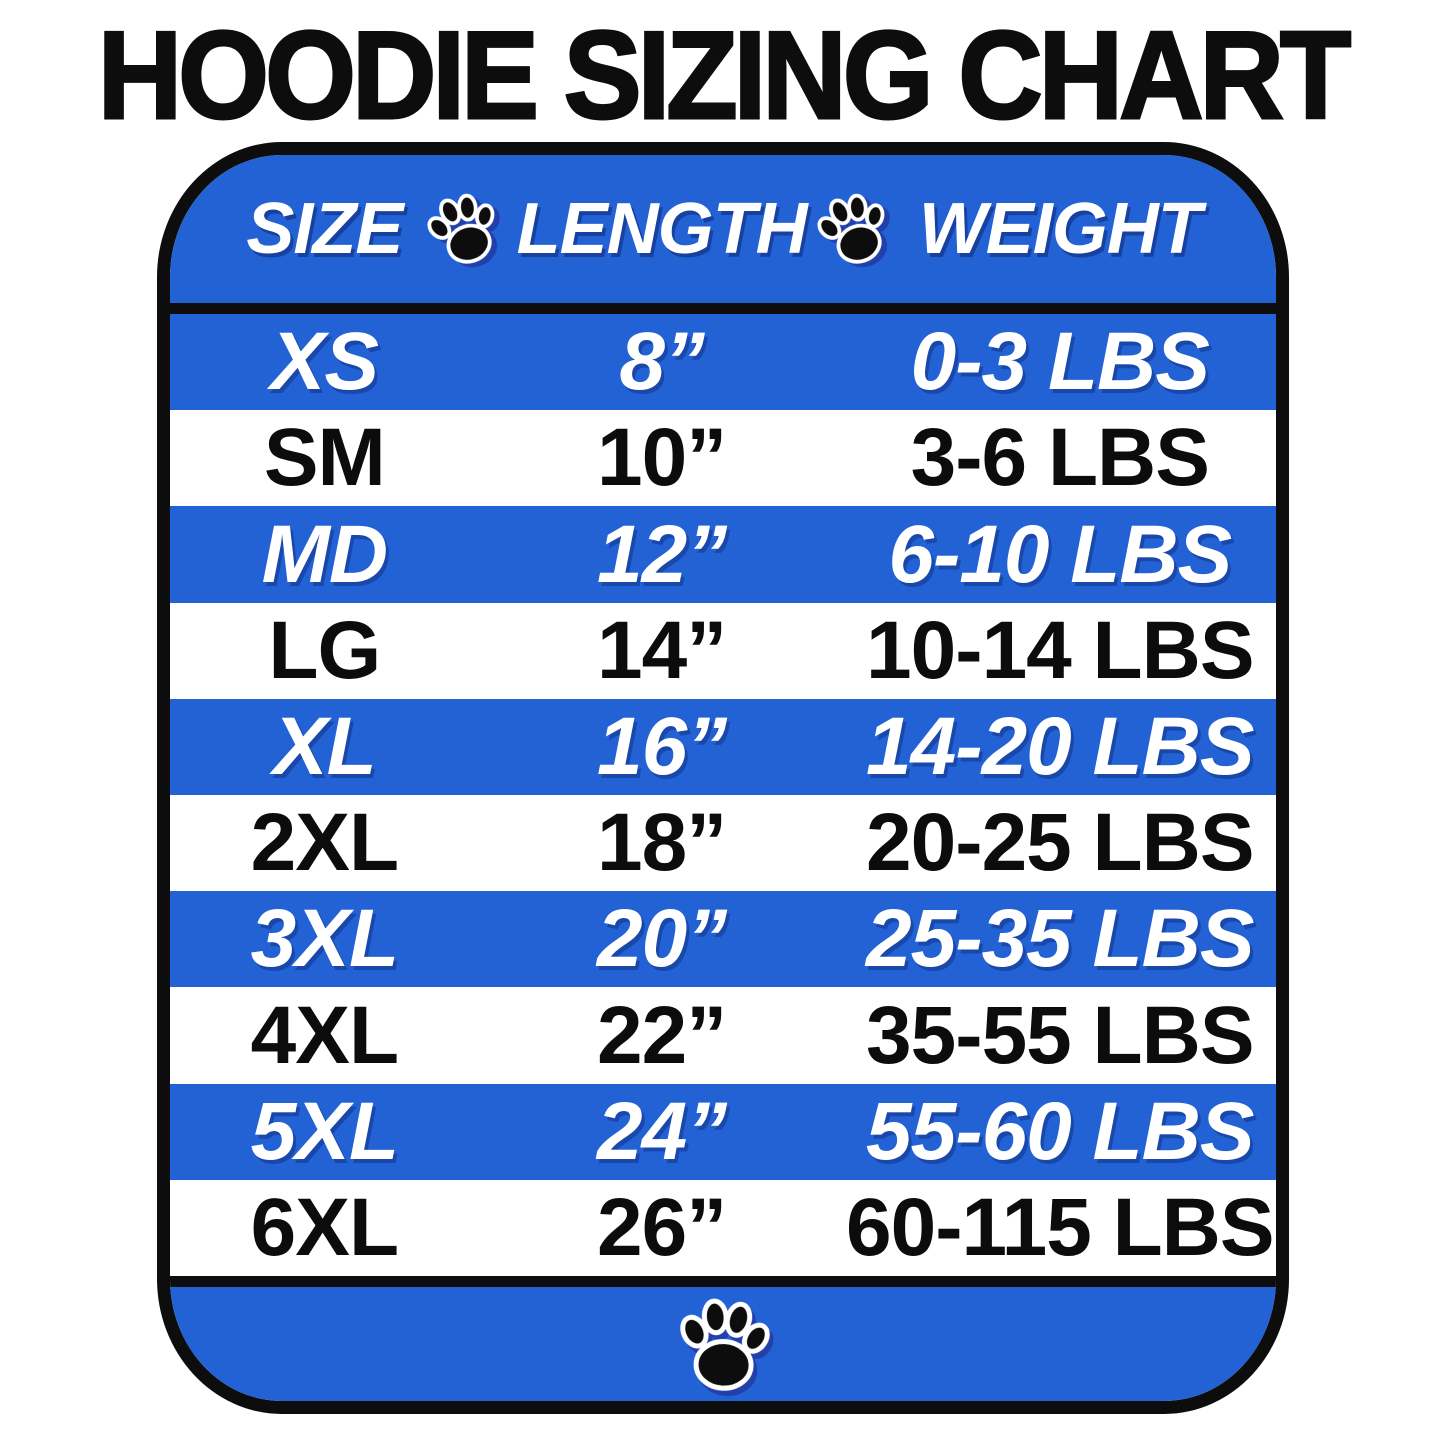 Image resolution: width=1445 pixels, height=1455 pixels. Describe the element at coordinates (662, 1227) in the screenshot. I see `length-cell: 26”` at that location.